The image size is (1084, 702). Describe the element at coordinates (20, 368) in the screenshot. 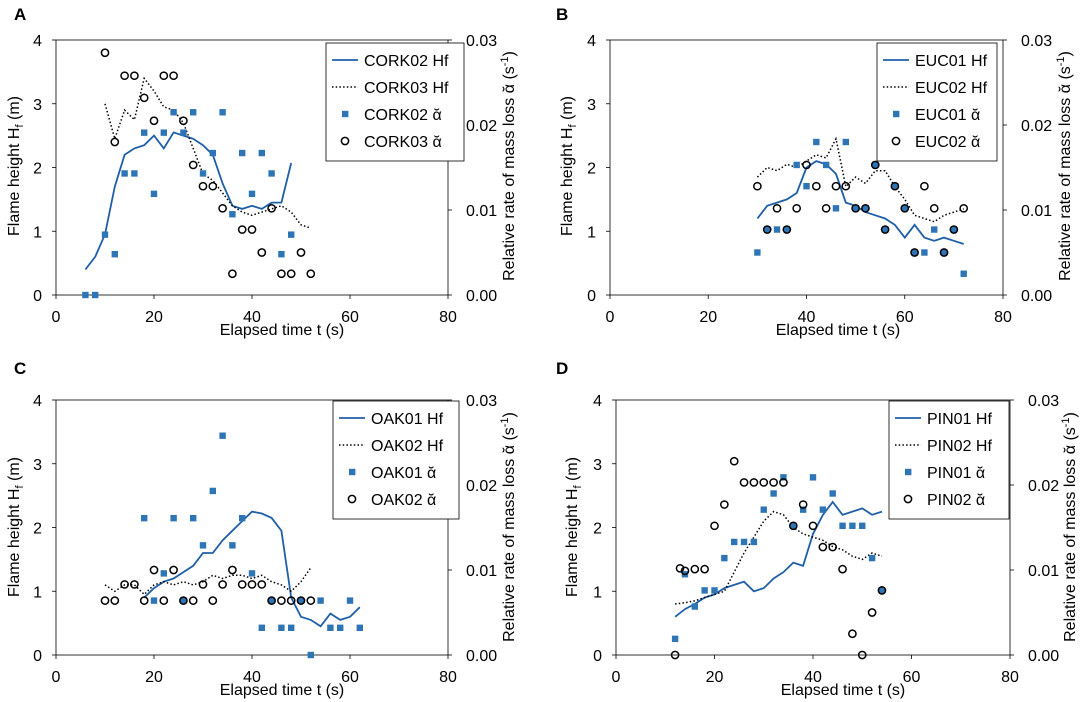

I see `panel-label: C` at that location.